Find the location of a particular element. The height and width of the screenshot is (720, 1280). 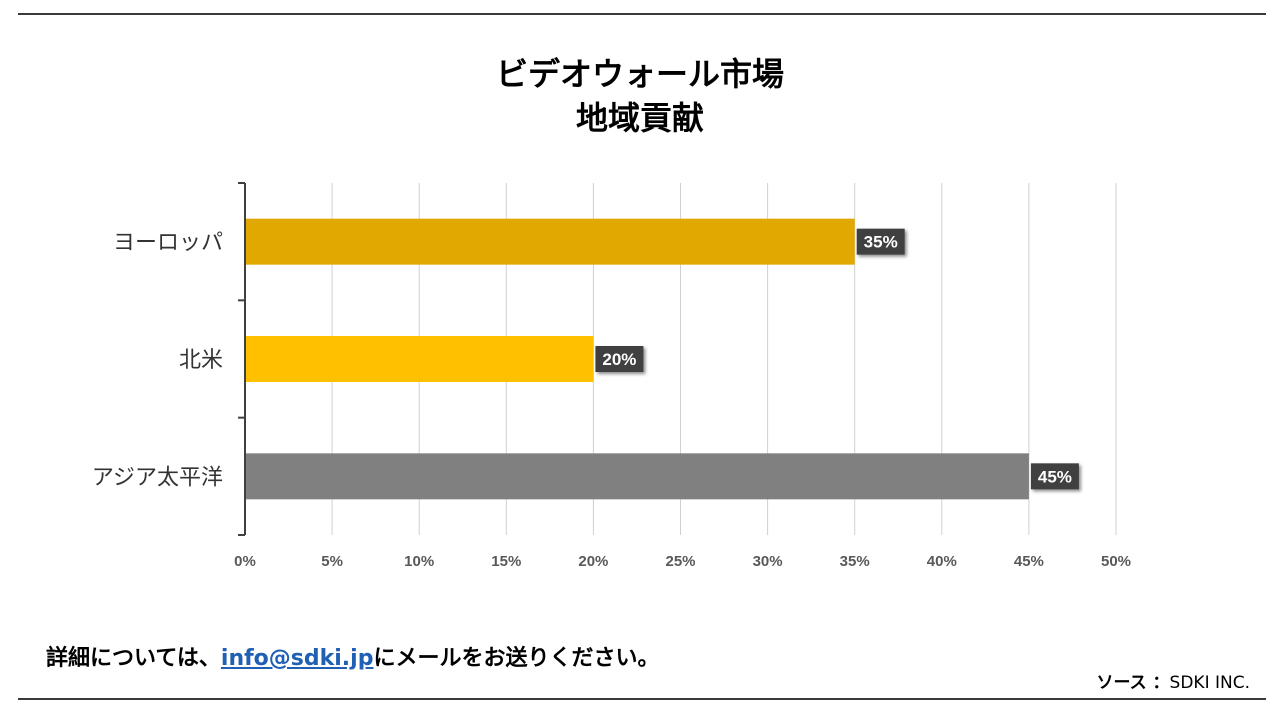

x-tick-label: 10% is located at coordinates (419, 561).